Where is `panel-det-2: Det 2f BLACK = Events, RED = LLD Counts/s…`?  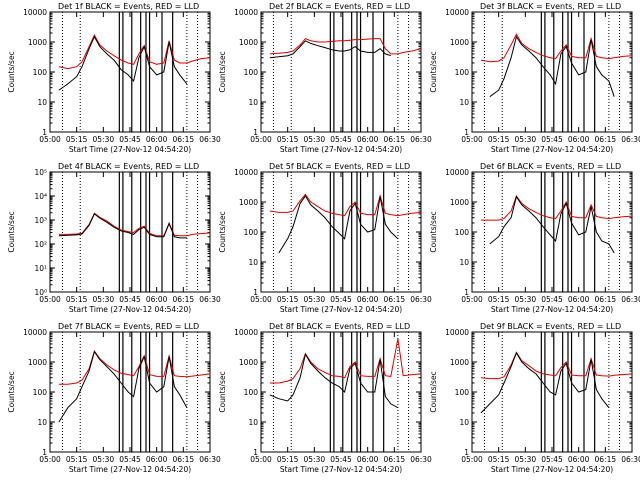
panel-det-2: Det 2f BLACK = Events, RED = LLD Counts/s… is located at coordinates (325, 78).